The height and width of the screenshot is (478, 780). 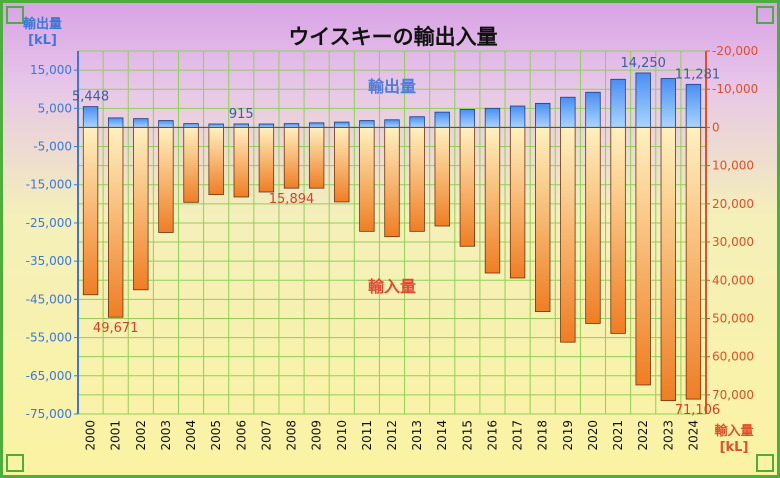 What do you see at coordinates (392, 286) in the screenshot?
I see `import-annotation: 輸入量` at bounding box center [392, 286].